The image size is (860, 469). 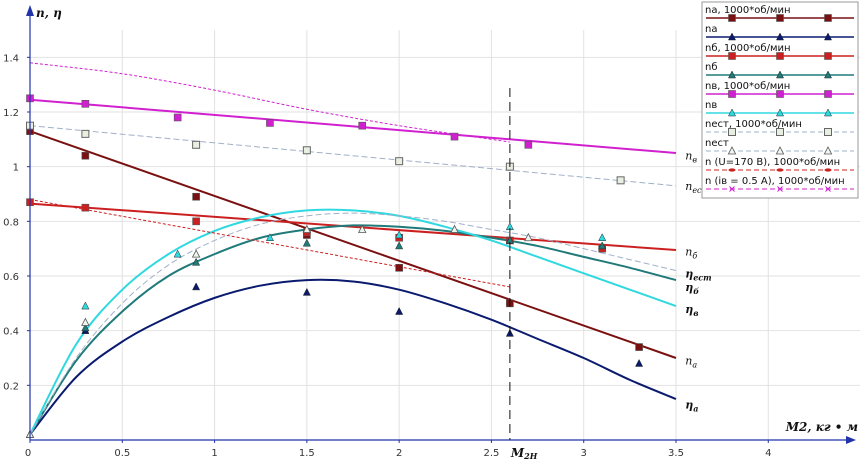 What do you see at coordinates (697, 187) in the screenshot?
I see `curve-label-nест: nест` at bounding box center [697, 187].